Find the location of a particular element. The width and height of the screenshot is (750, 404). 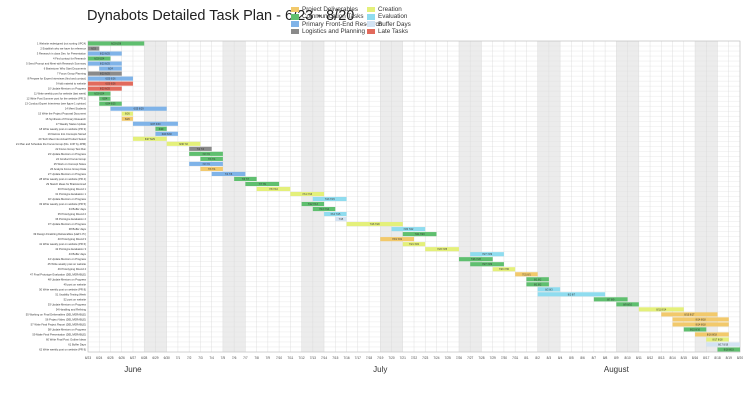

task-bar-label: 8/1 8/2 is located at coordinates (538, 284).